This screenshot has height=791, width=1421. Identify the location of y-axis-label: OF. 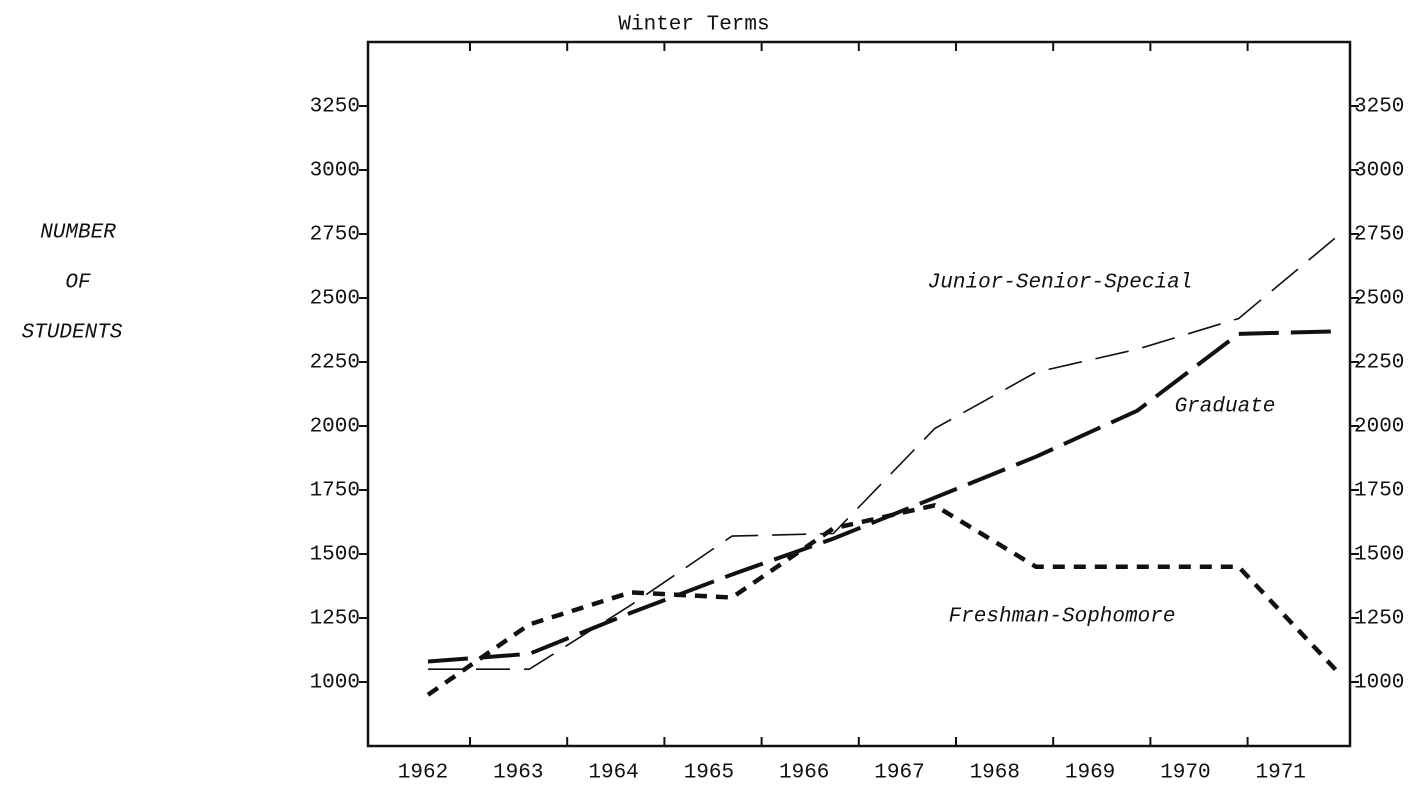
(78, 283).